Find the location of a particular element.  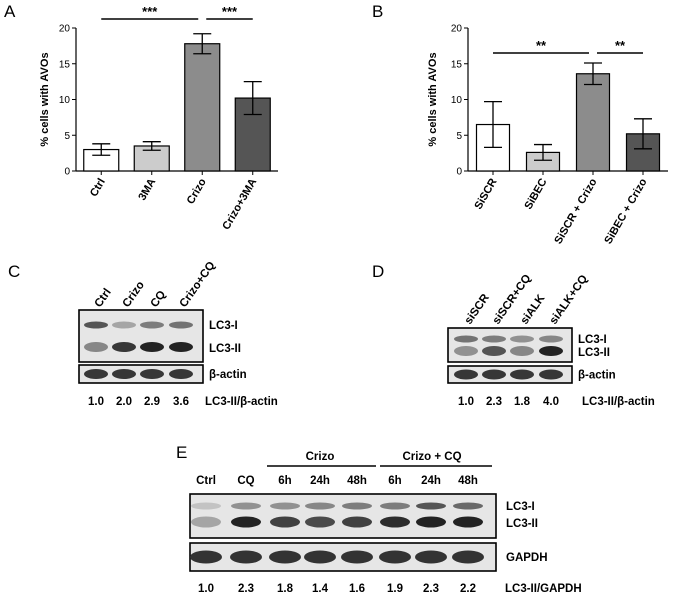

quant-value: 1.8 is located at coordinates (285, 589).